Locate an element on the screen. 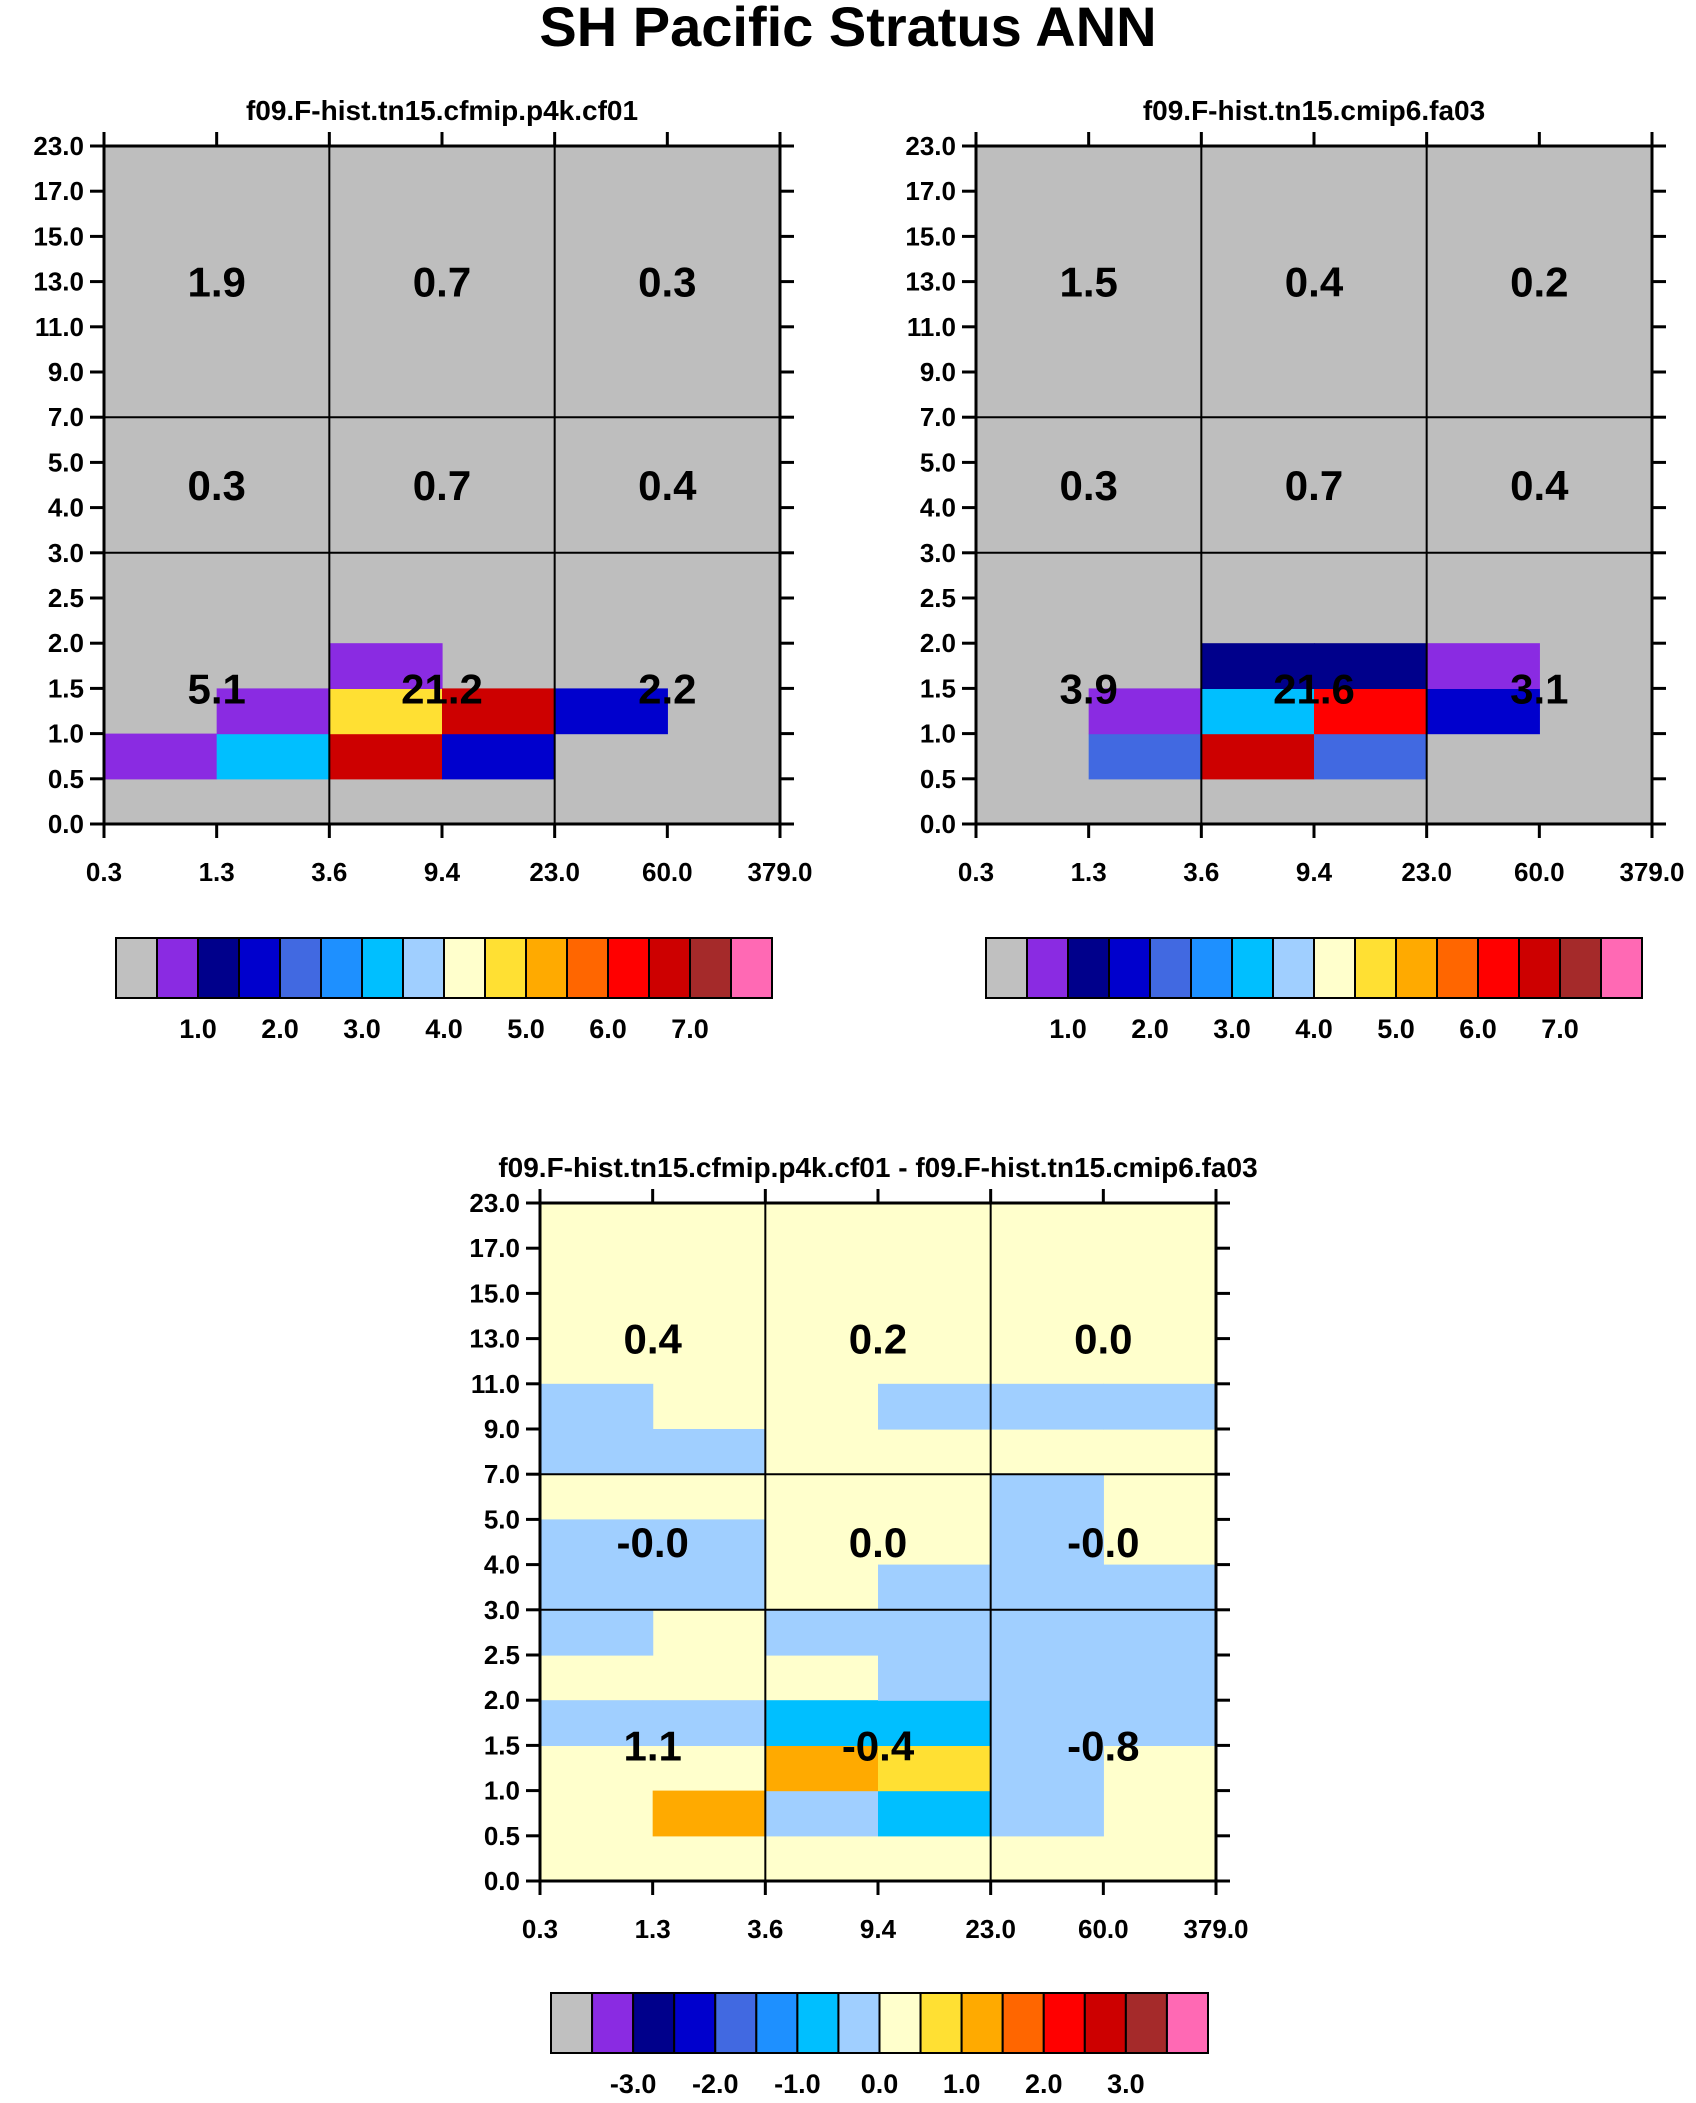 This screenshot has height=2103, width=1696. y-tick-label: 5.0 is located at coordinates (502, 1519).